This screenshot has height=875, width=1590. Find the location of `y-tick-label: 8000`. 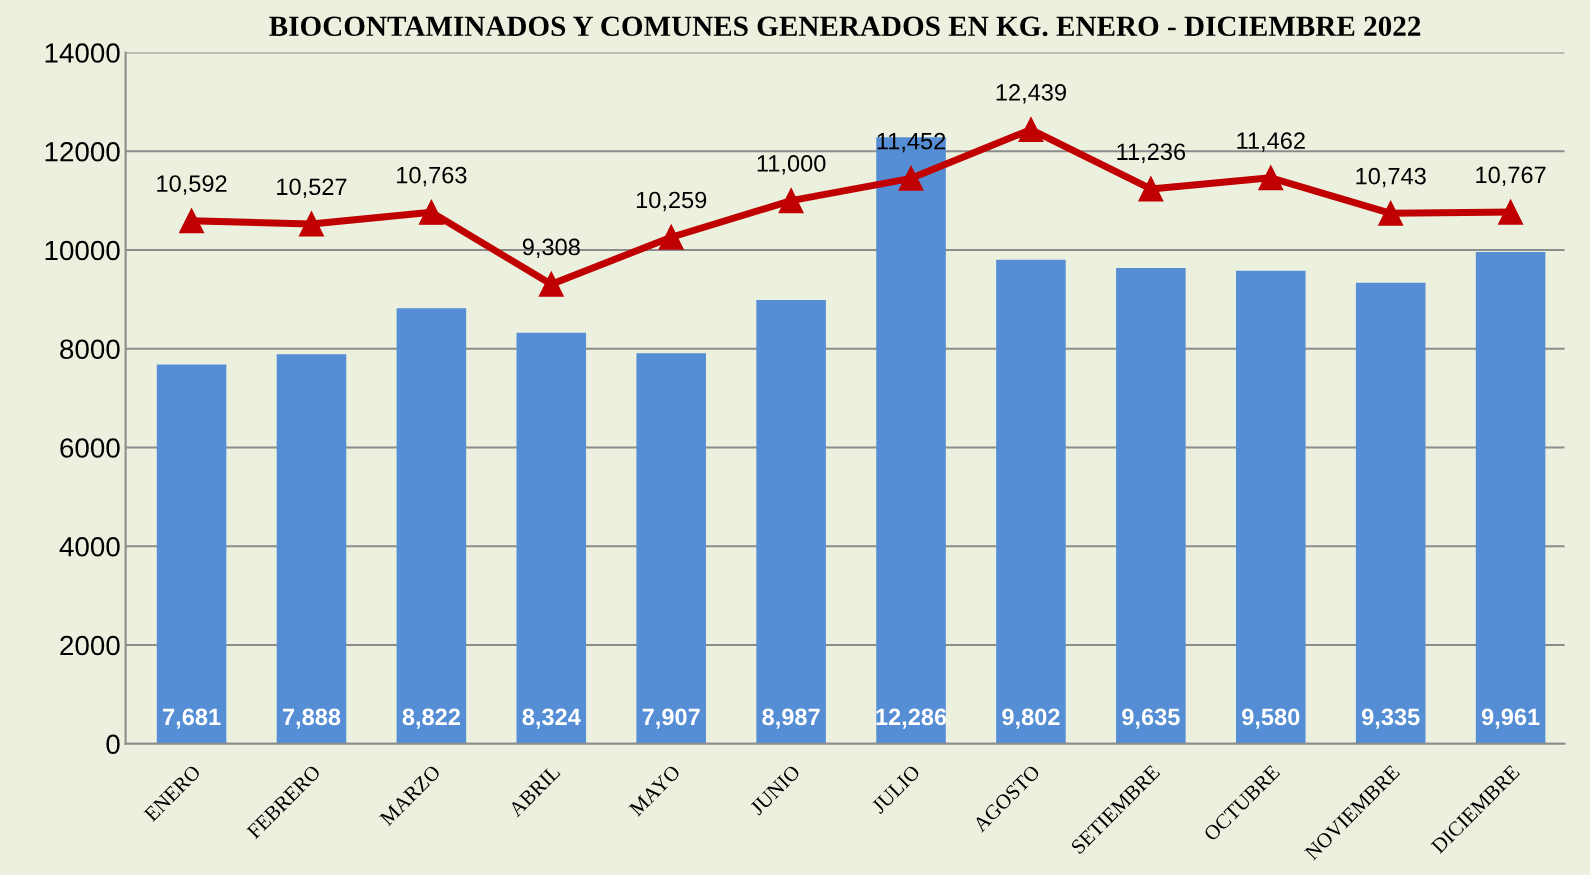

y-tick-label: 8000 is located at coordinates (90, 349).